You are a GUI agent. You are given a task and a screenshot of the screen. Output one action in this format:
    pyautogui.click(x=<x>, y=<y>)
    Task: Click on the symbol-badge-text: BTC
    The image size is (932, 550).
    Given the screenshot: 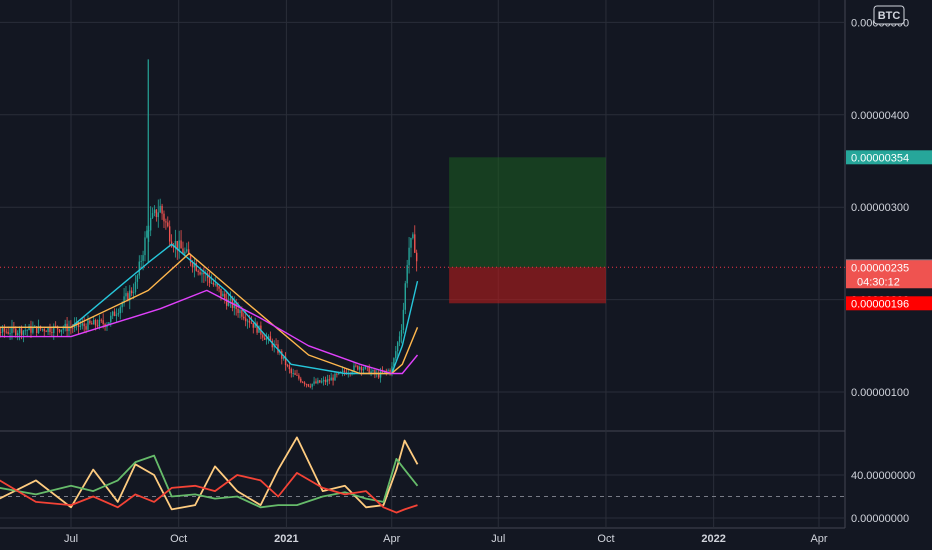 What is the action you would take?
    pyautogui.click(x=889, y=16)
    